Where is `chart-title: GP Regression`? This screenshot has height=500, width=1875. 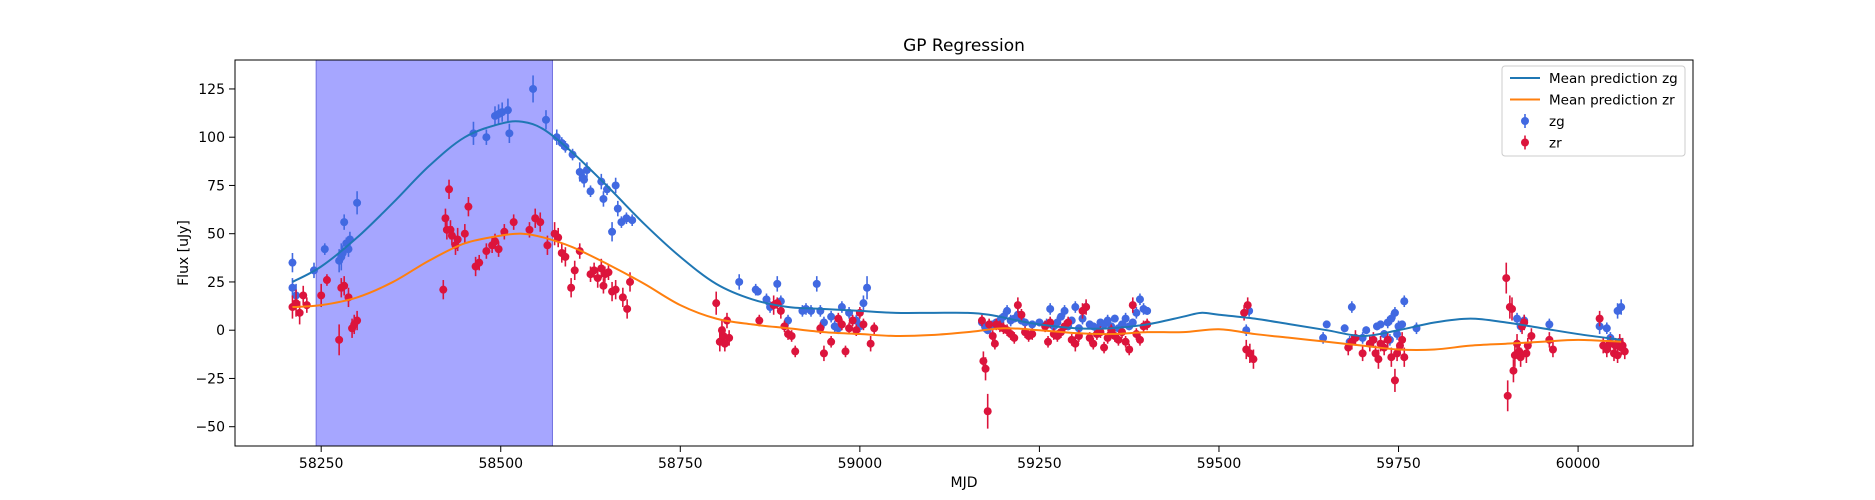 chart-title: GP Regression is located at coordinates (964, 46).